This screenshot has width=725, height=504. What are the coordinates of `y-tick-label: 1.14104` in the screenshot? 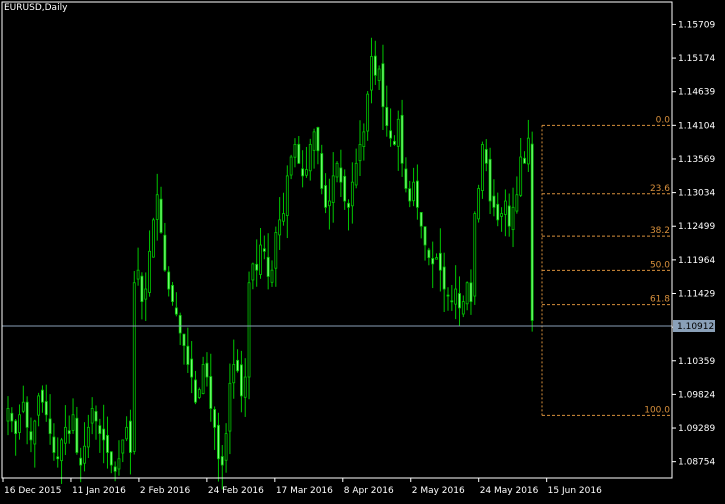 It's located at (696, 126).